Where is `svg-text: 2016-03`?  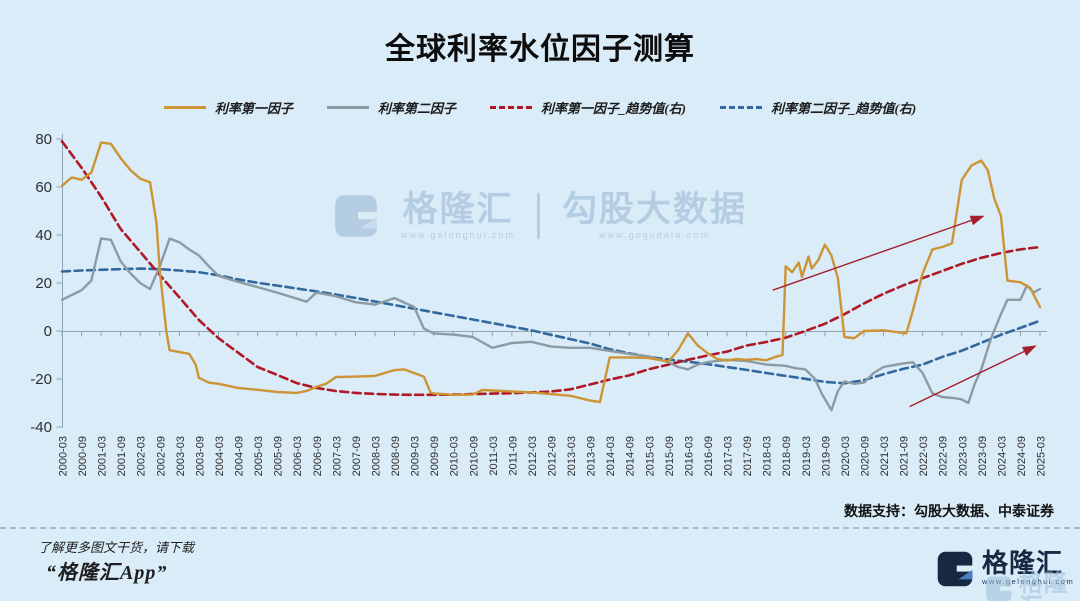 svg-text: 2016-03 is located at coordinates (689, 456).